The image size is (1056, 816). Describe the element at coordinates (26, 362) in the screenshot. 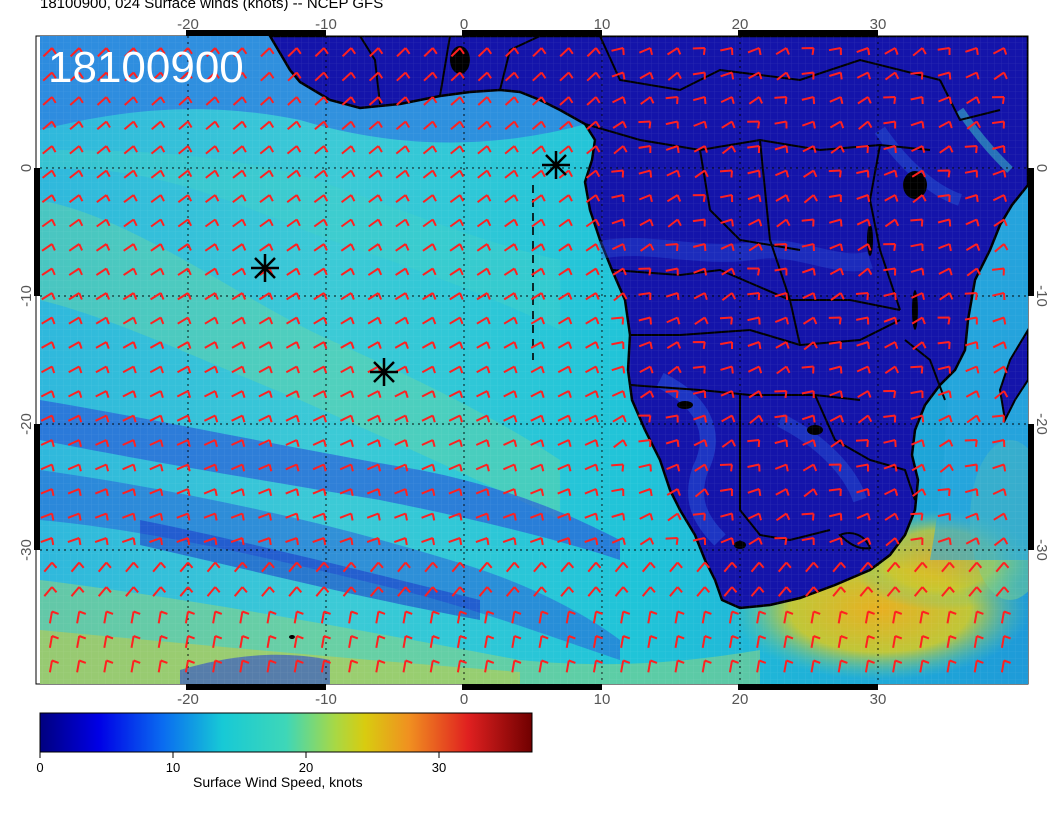

I see `left-lat-ticks: 0 -10 -20 -30` at that location.